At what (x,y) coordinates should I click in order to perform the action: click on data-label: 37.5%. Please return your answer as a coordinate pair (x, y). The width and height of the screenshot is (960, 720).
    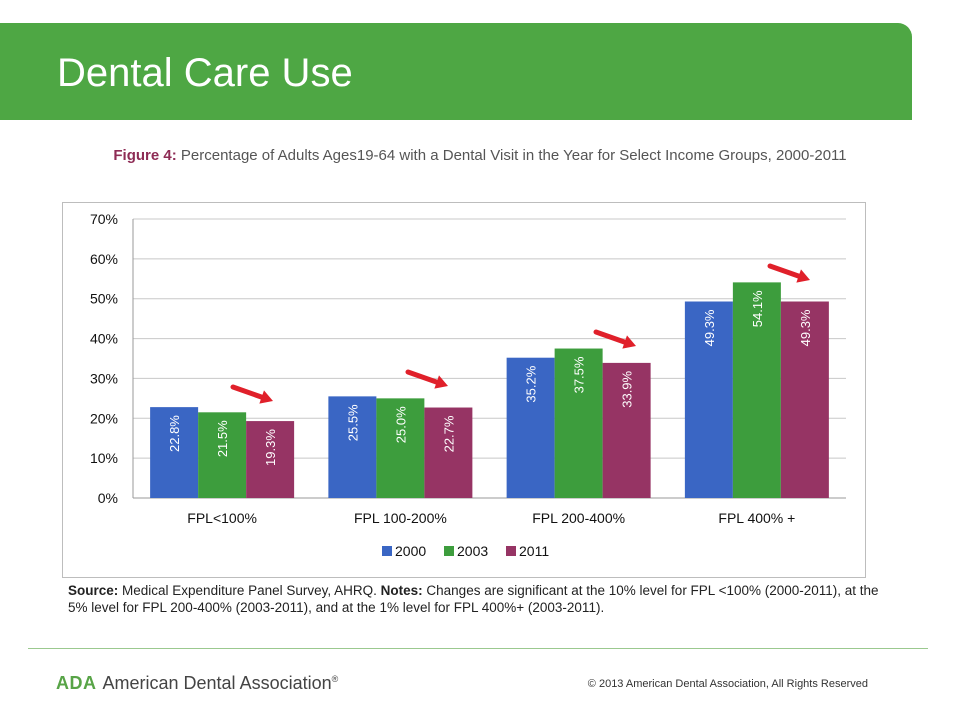
    Looking at the image, I should click on (579, 374).